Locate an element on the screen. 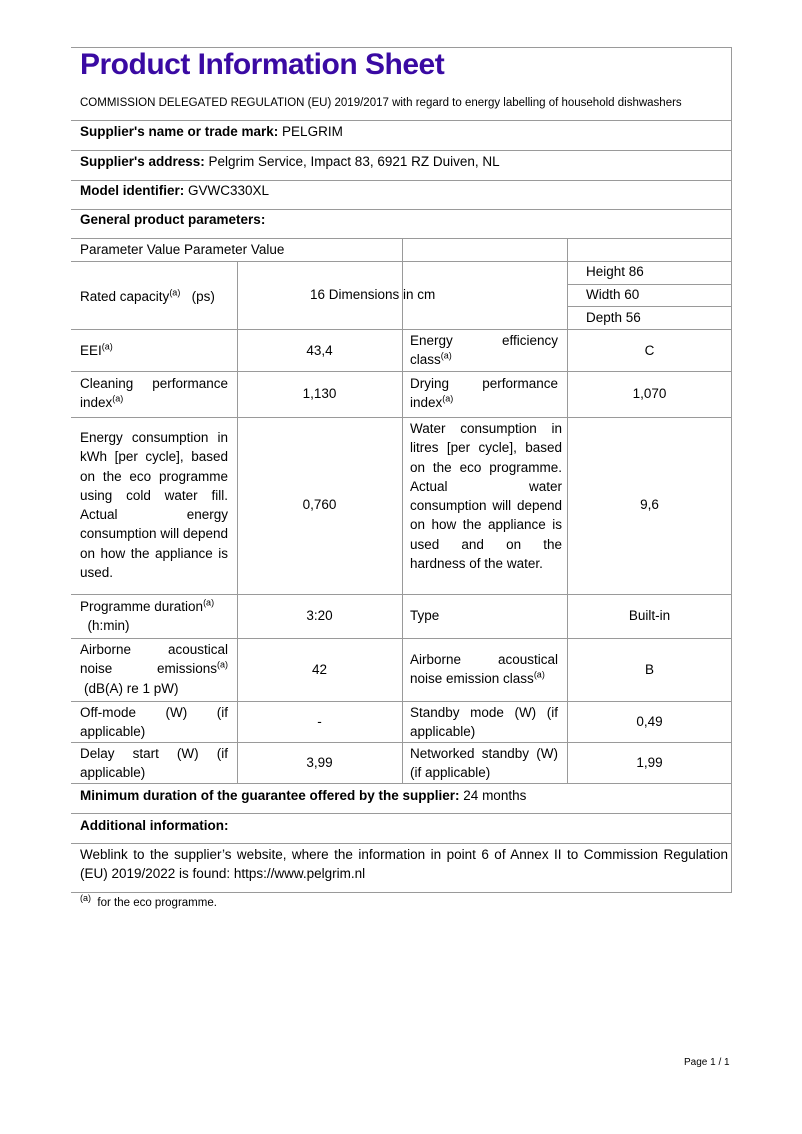 The width and height of the screenshot is (802, 1134). model-identifier: Model identifier: GVWC330XL is located at coordinates (175, 190).